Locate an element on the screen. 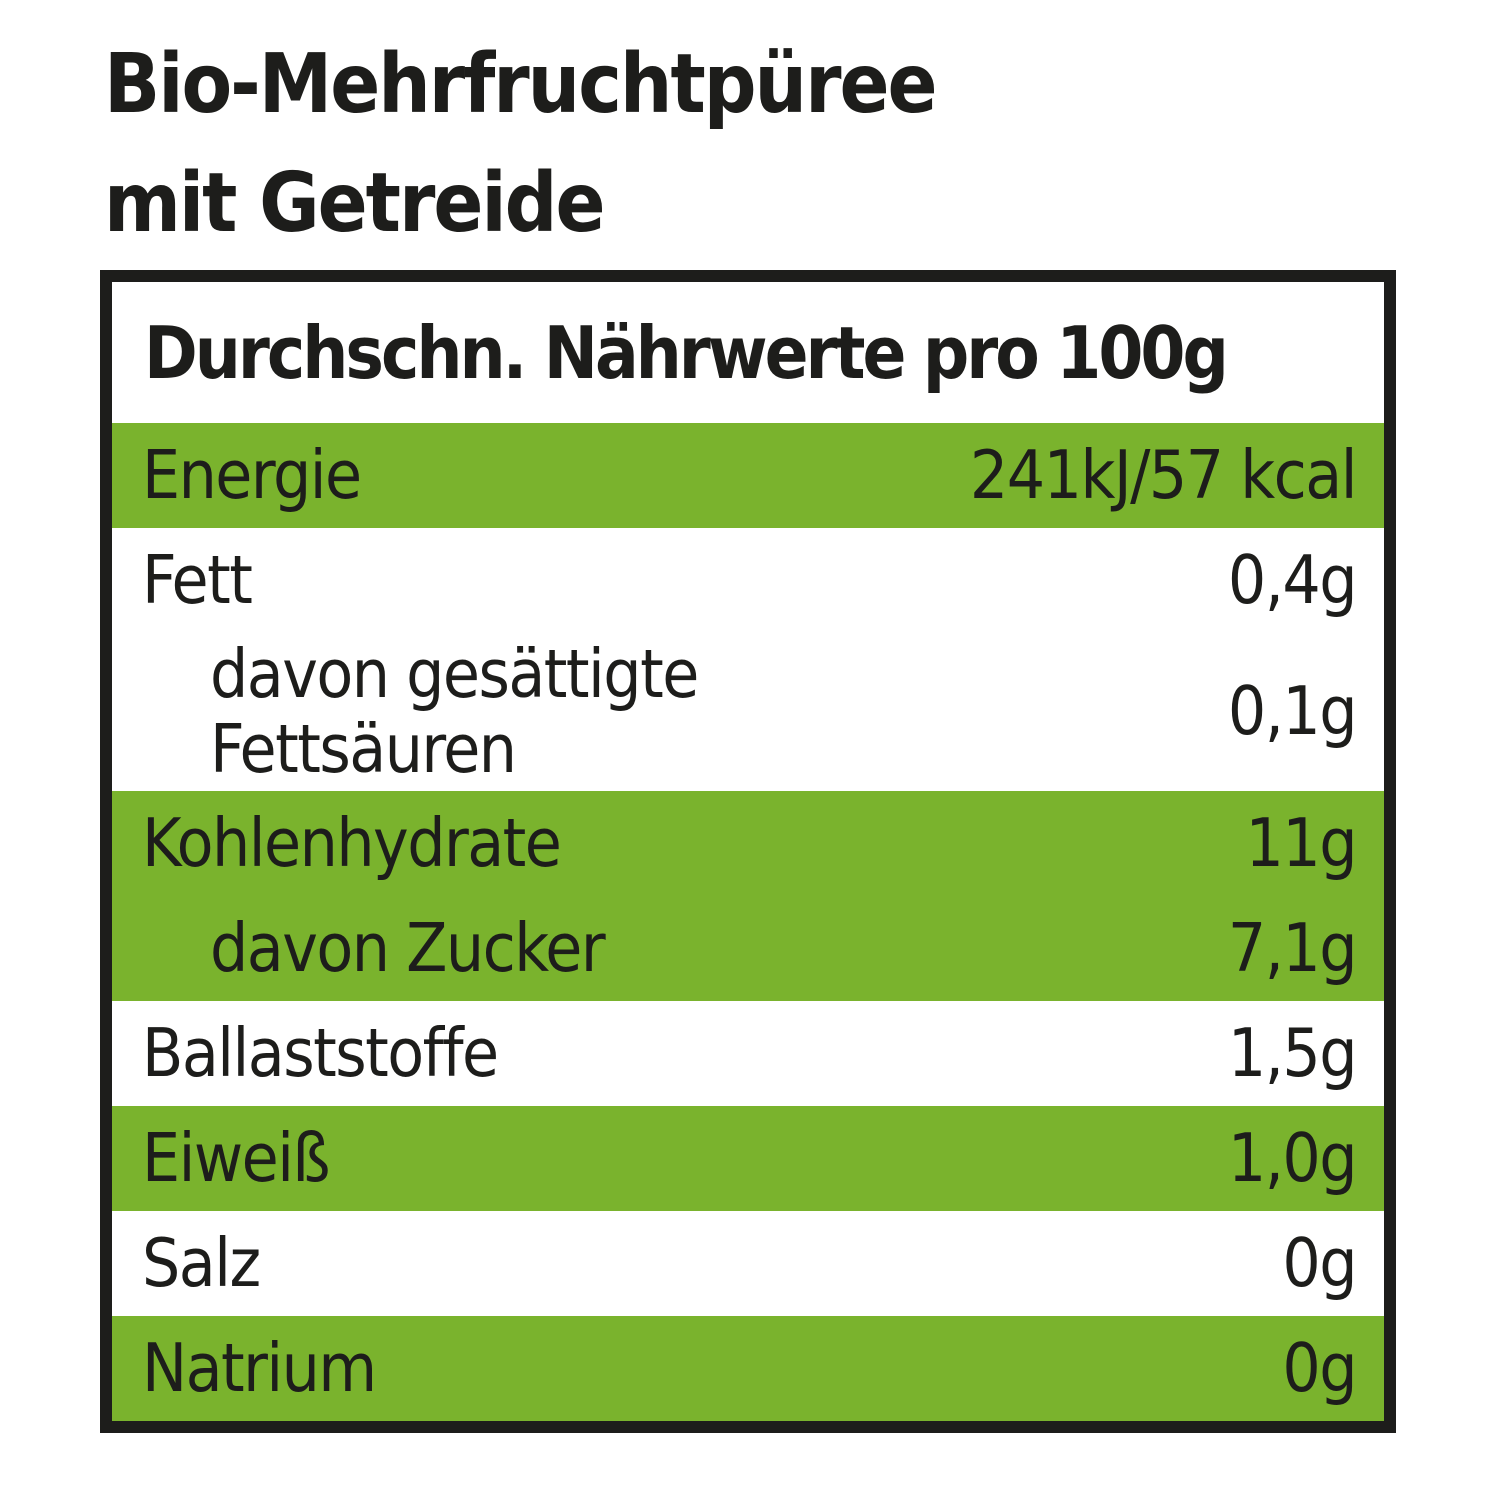 This screenshot has height=1500, width=1500. nutrition-table-header: Durchschn. Nährwerte pro 100g is located at coordinates (686, 353).